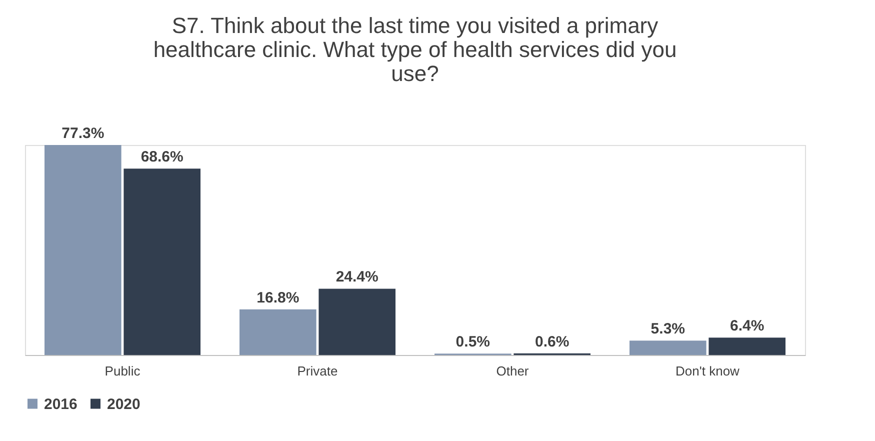  I want to click on x-tick-label: Private, so click(317, 371).